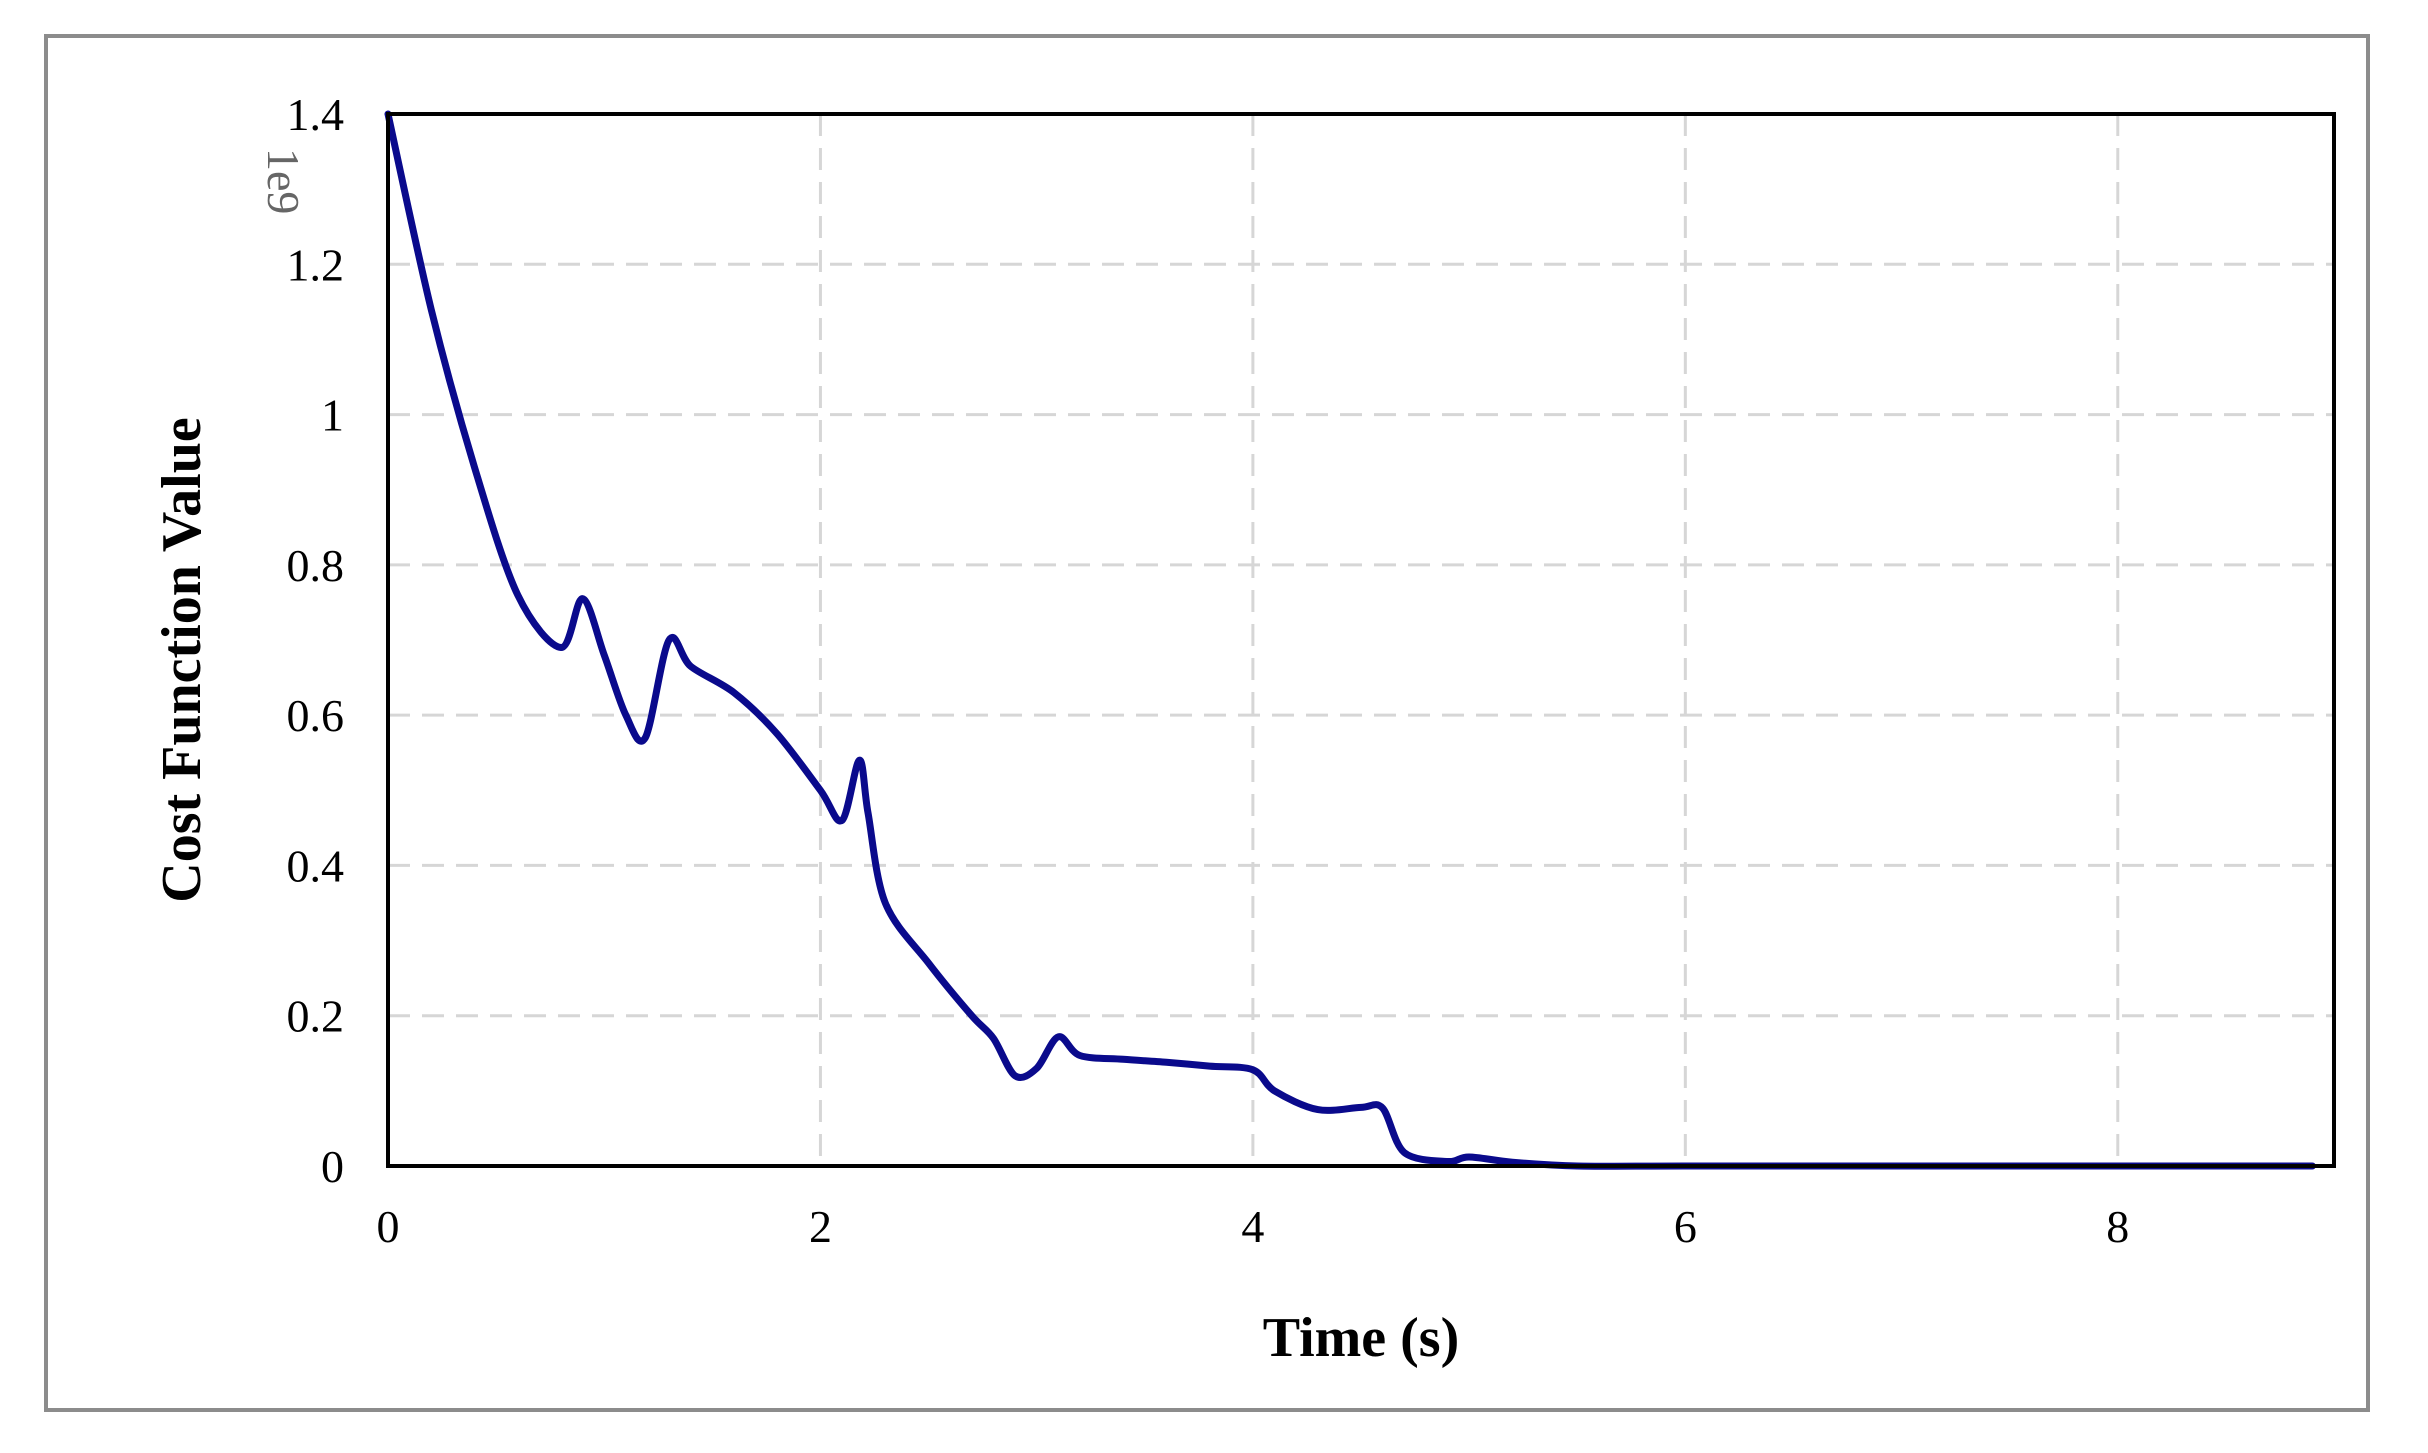  Describe the element at coordinates (316, 865) in the screenshot. I see `y-tick-label: 0.4` at that location.